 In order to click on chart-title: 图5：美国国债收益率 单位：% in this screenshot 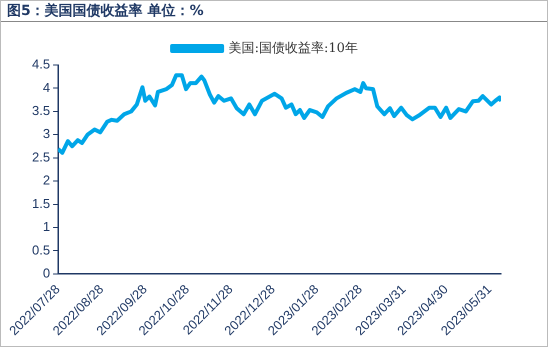, I will do `click(274, 11)`.